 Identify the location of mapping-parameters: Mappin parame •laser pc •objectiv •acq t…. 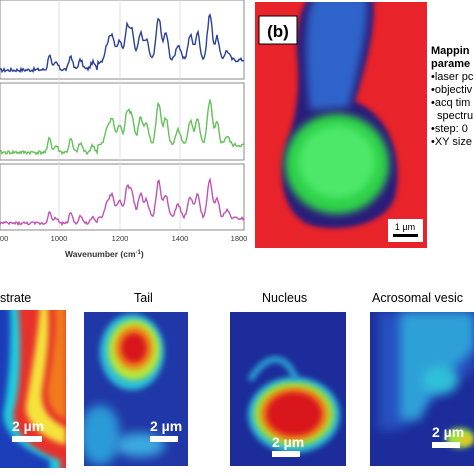
(452, 97).